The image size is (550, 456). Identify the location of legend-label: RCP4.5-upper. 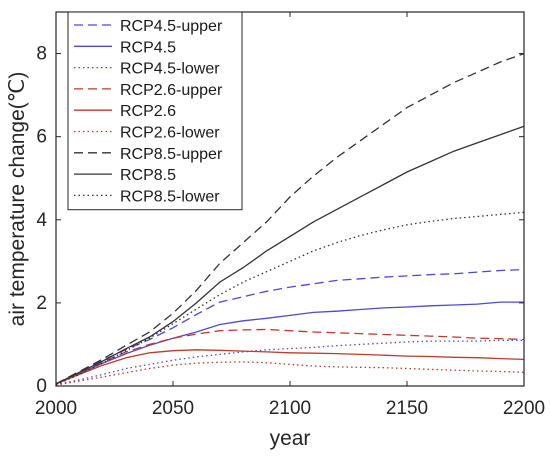
(171, 26).